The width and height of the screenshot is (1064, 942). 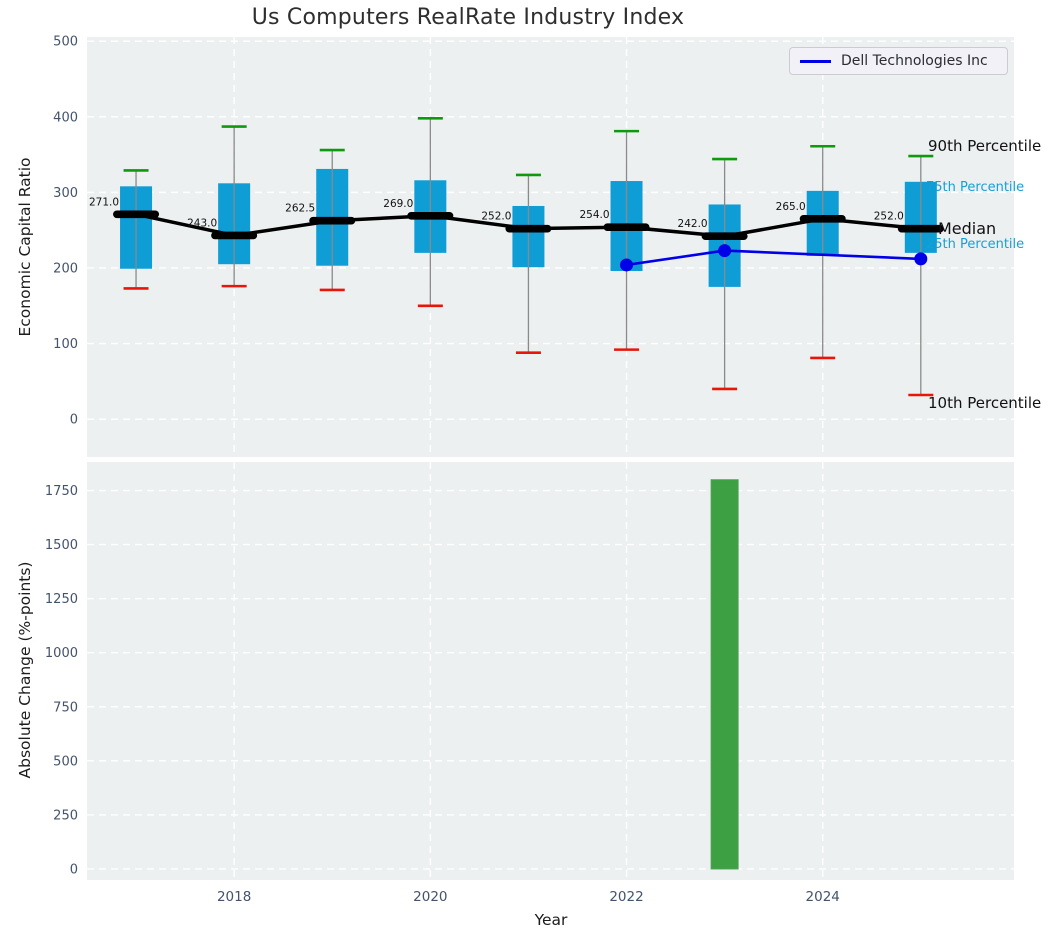 I want to click on x-axis-label: Year, so click(x=551, y=920).